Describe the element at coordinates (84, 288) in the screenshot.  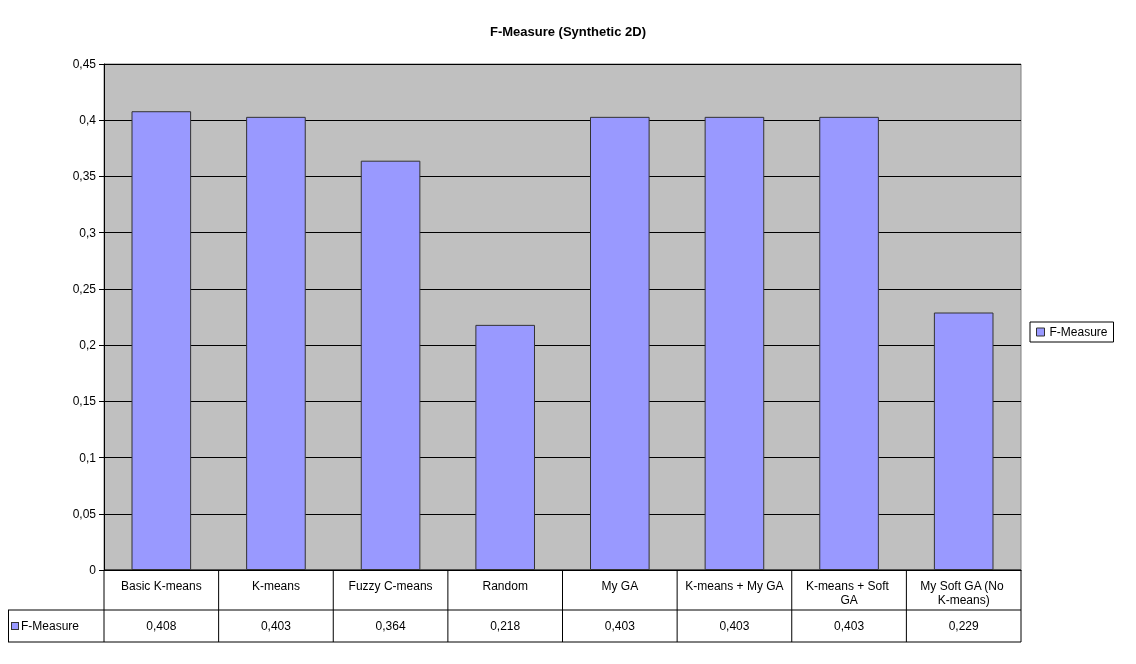
I see `y-tick-label: 0,25` at that location.